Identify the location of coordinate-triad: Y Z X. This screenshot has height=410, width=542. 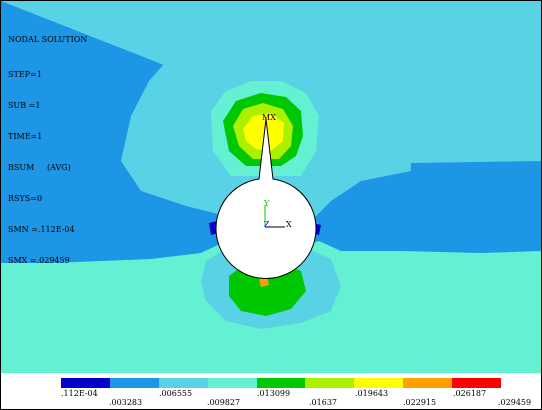
(279, 219).